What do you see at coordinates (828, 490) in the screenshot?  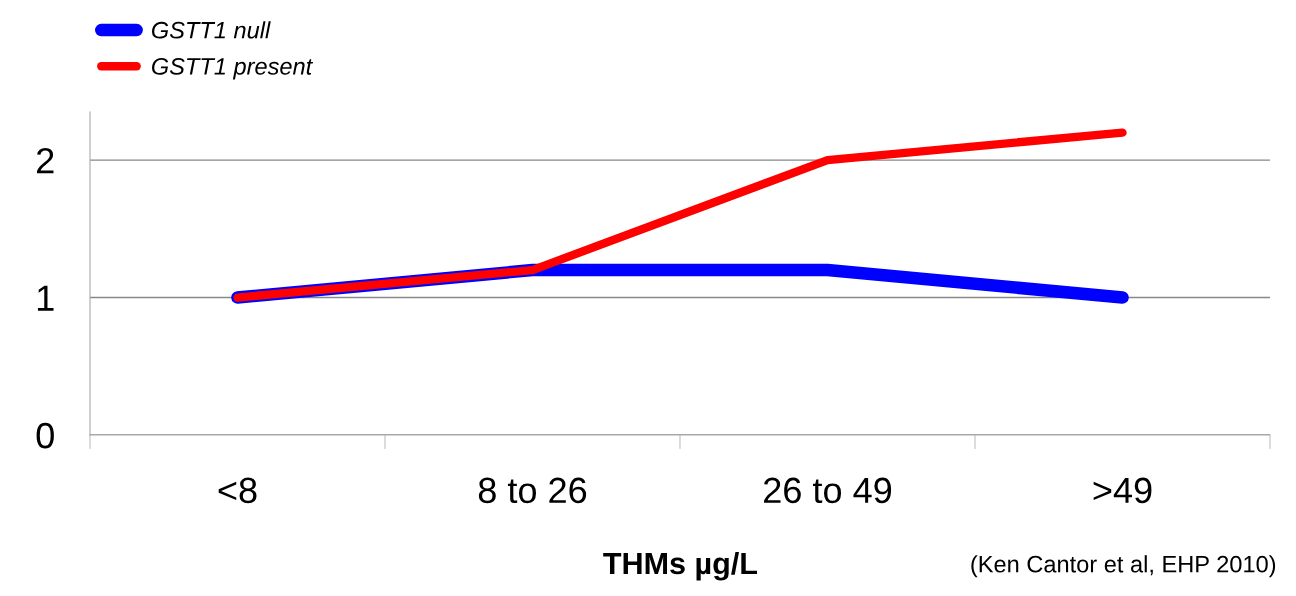 I see `x-tick-label: 26 to 49` at bounding box center [828, 490].